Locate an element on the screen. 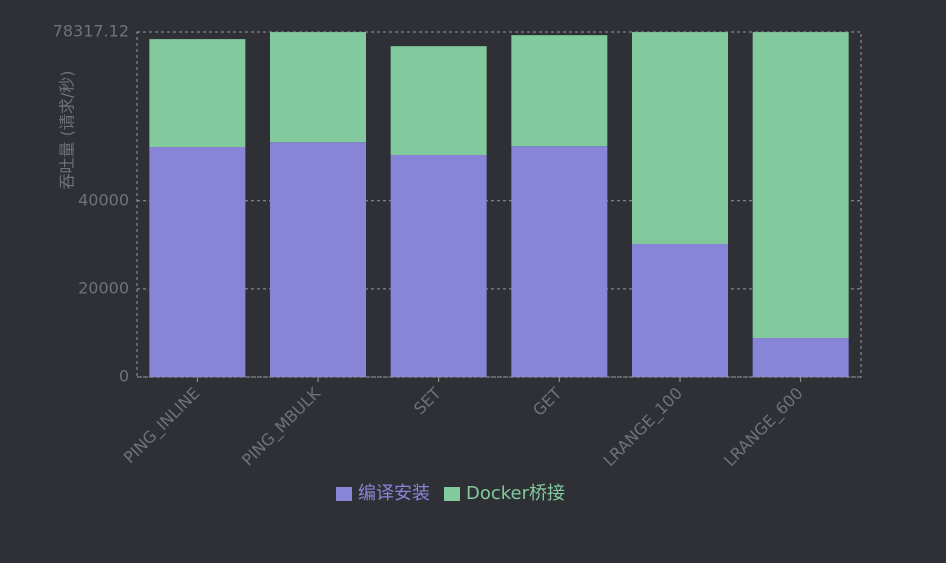 Image resolution: width=946 pixels, height=563 pixels. y-tick-label: 40000 is located at coordinates (103, 199).